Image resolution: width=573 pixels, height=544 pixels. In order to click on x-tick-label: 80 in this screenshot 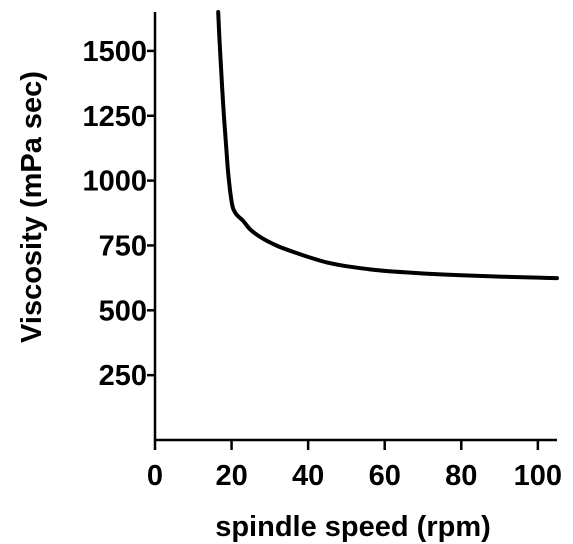, I will do `click(461, 476)`.